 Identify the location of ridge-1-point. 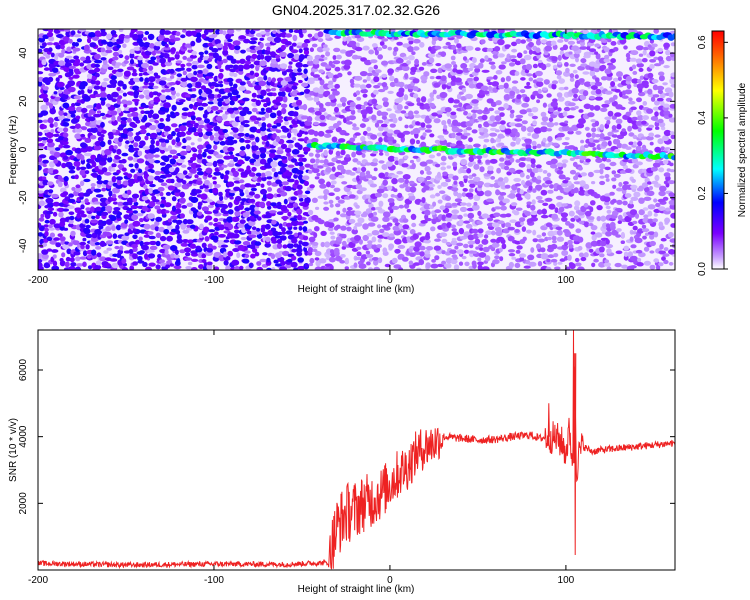
(673, 158).